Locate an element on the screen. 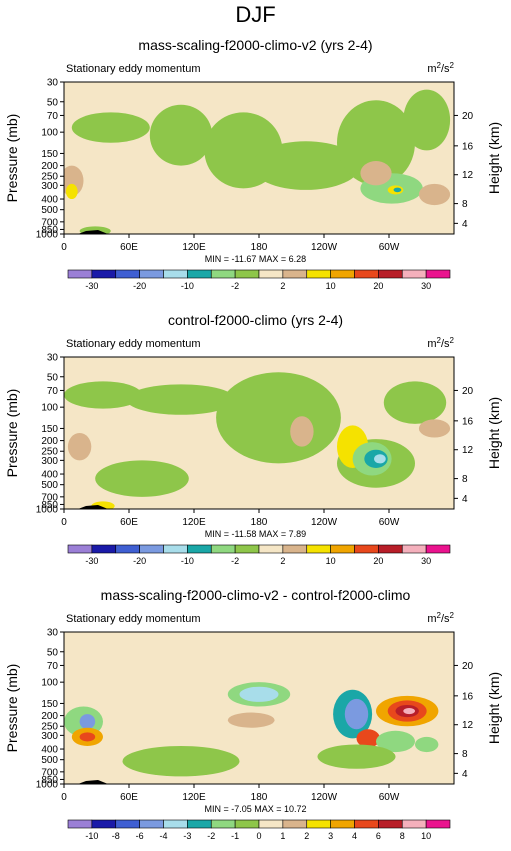  colorbar-label: -1 is located at coordinates (235, 836).